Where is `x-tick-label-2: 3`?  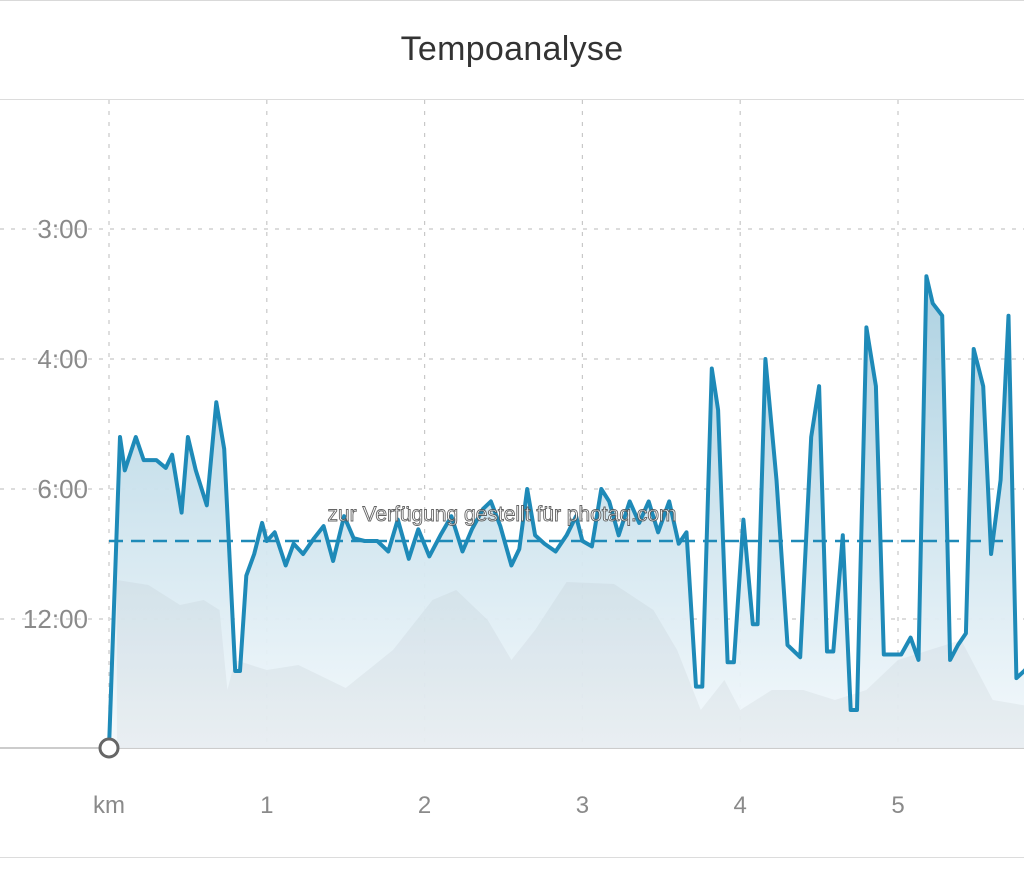 x-tick-label-2: 3 is located at coordinates (582, 805).